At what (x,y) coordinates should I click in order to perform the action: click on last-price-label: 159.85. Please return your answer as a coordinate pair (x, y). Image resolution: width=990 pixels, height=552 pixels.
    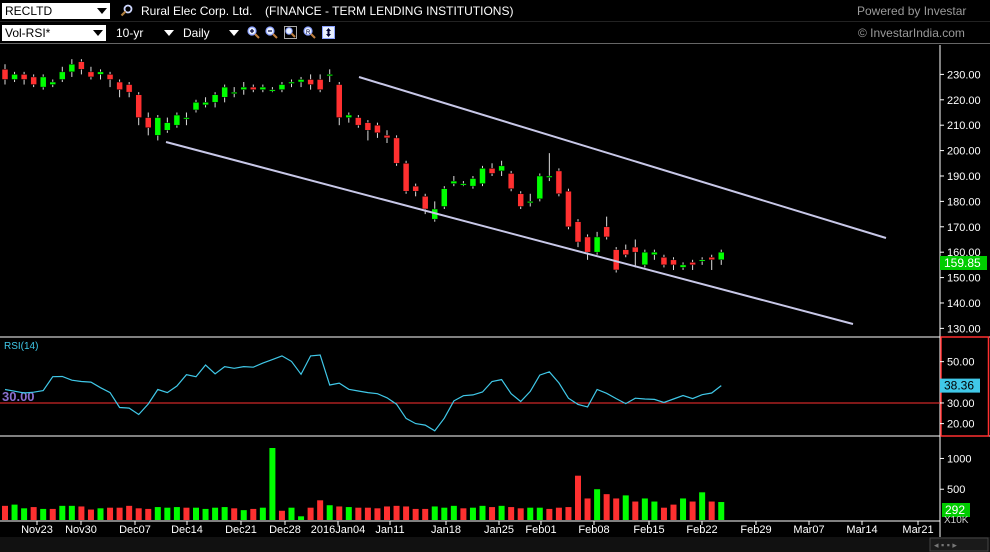
    Looking at the image, I should click on (962, 263).